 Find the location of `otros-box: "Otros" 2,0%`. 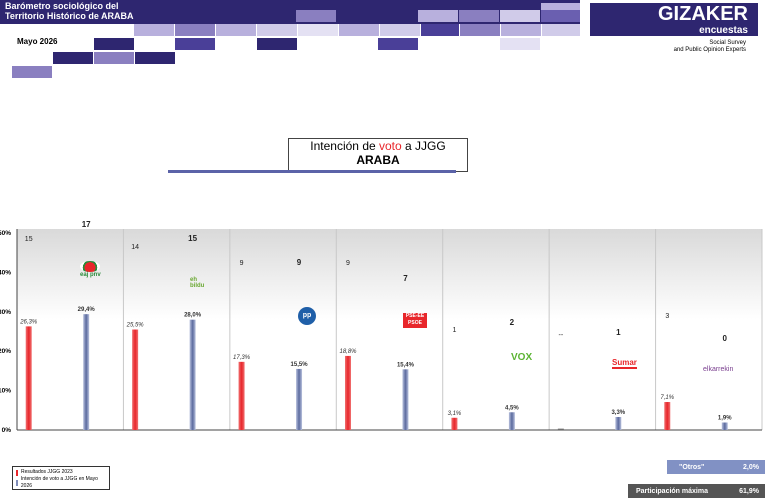

otros-box: "Otros" 2,0% is located at coordinates (716, 467).